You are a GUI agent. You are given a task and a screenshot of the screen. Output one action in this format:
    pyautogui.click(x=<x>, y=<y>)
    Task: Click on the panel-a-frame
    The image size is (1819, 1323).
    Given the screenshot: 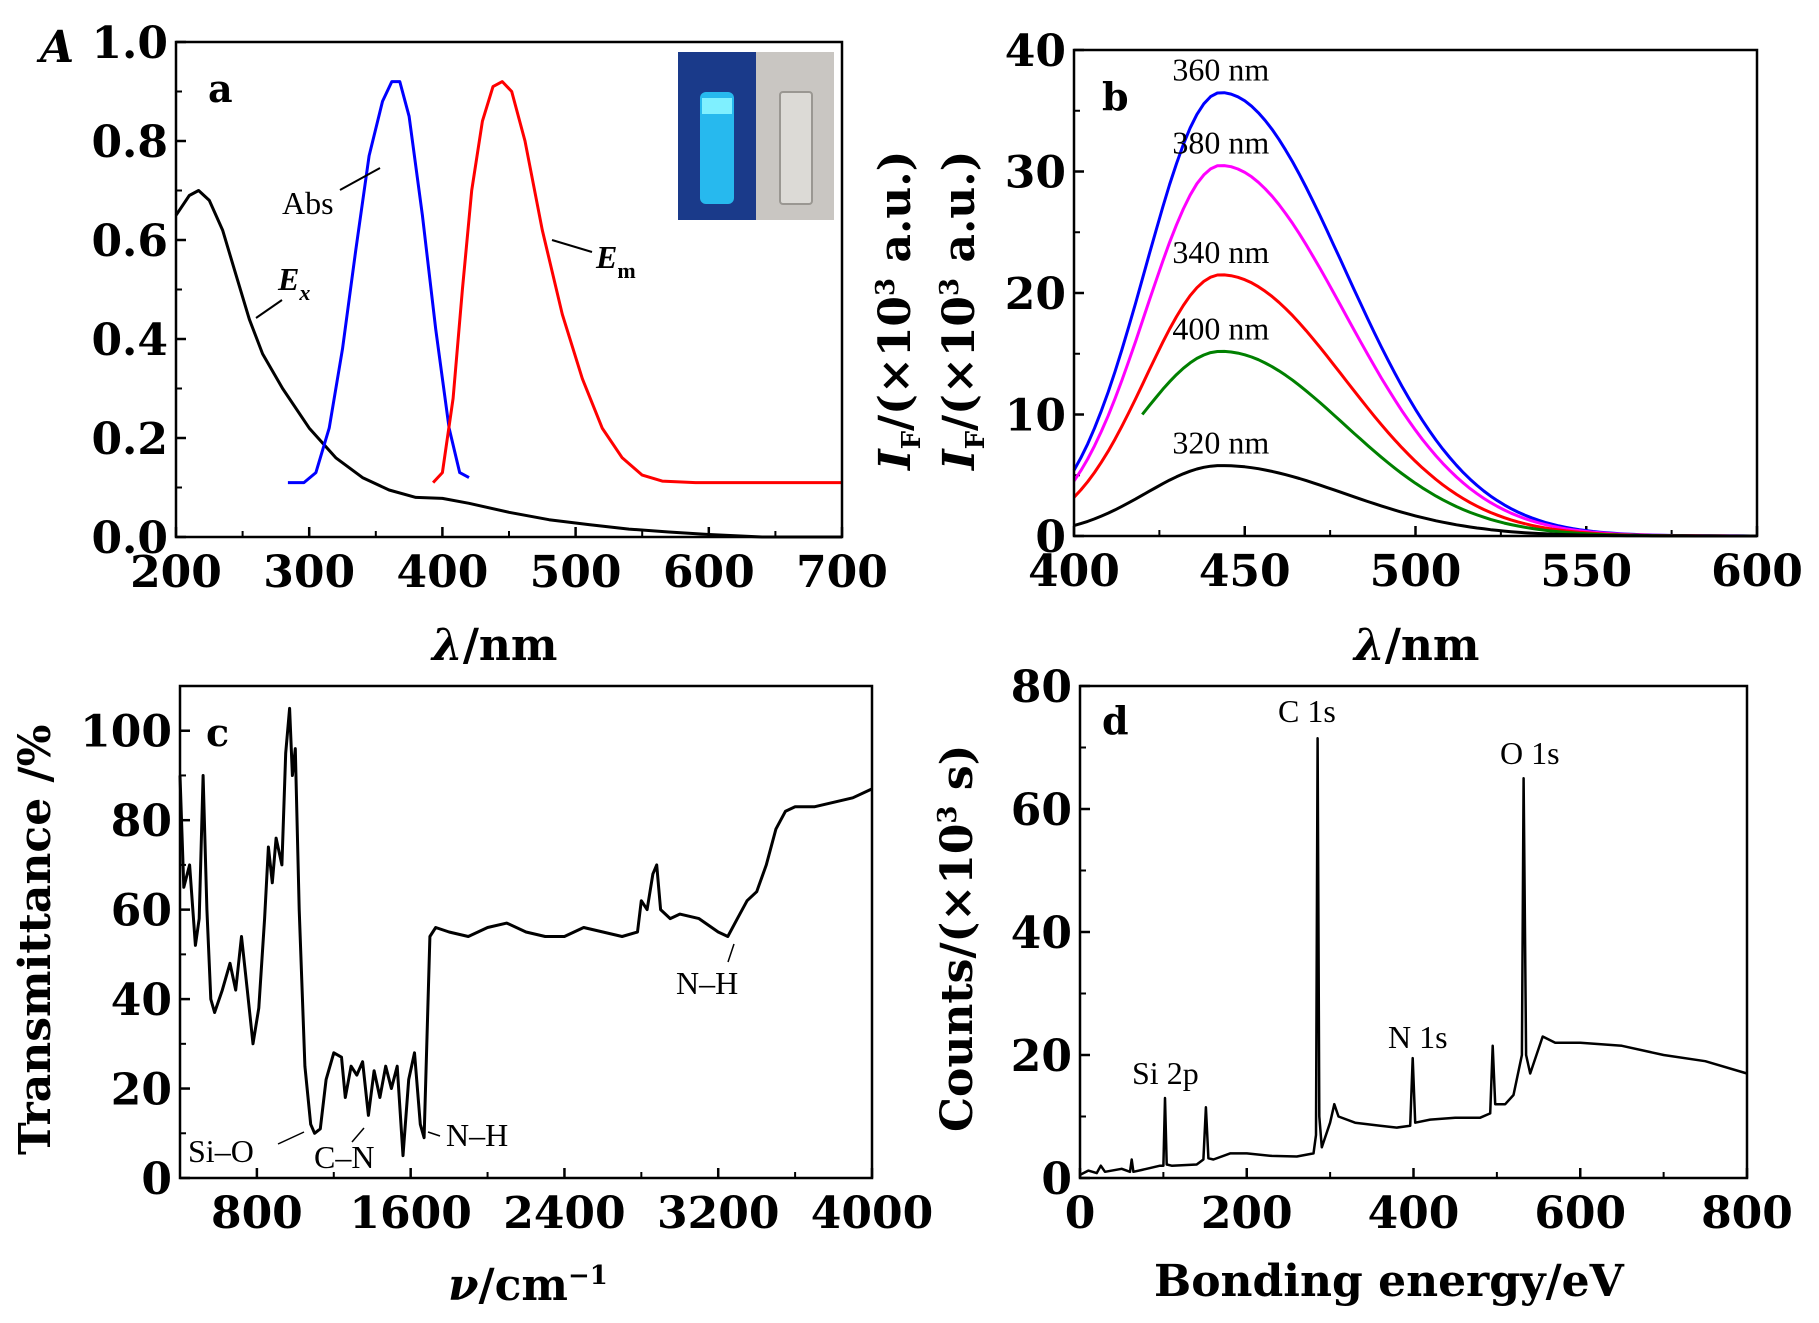 What is the action you would take?
    pyautogui.click(x=509, y=289)
    